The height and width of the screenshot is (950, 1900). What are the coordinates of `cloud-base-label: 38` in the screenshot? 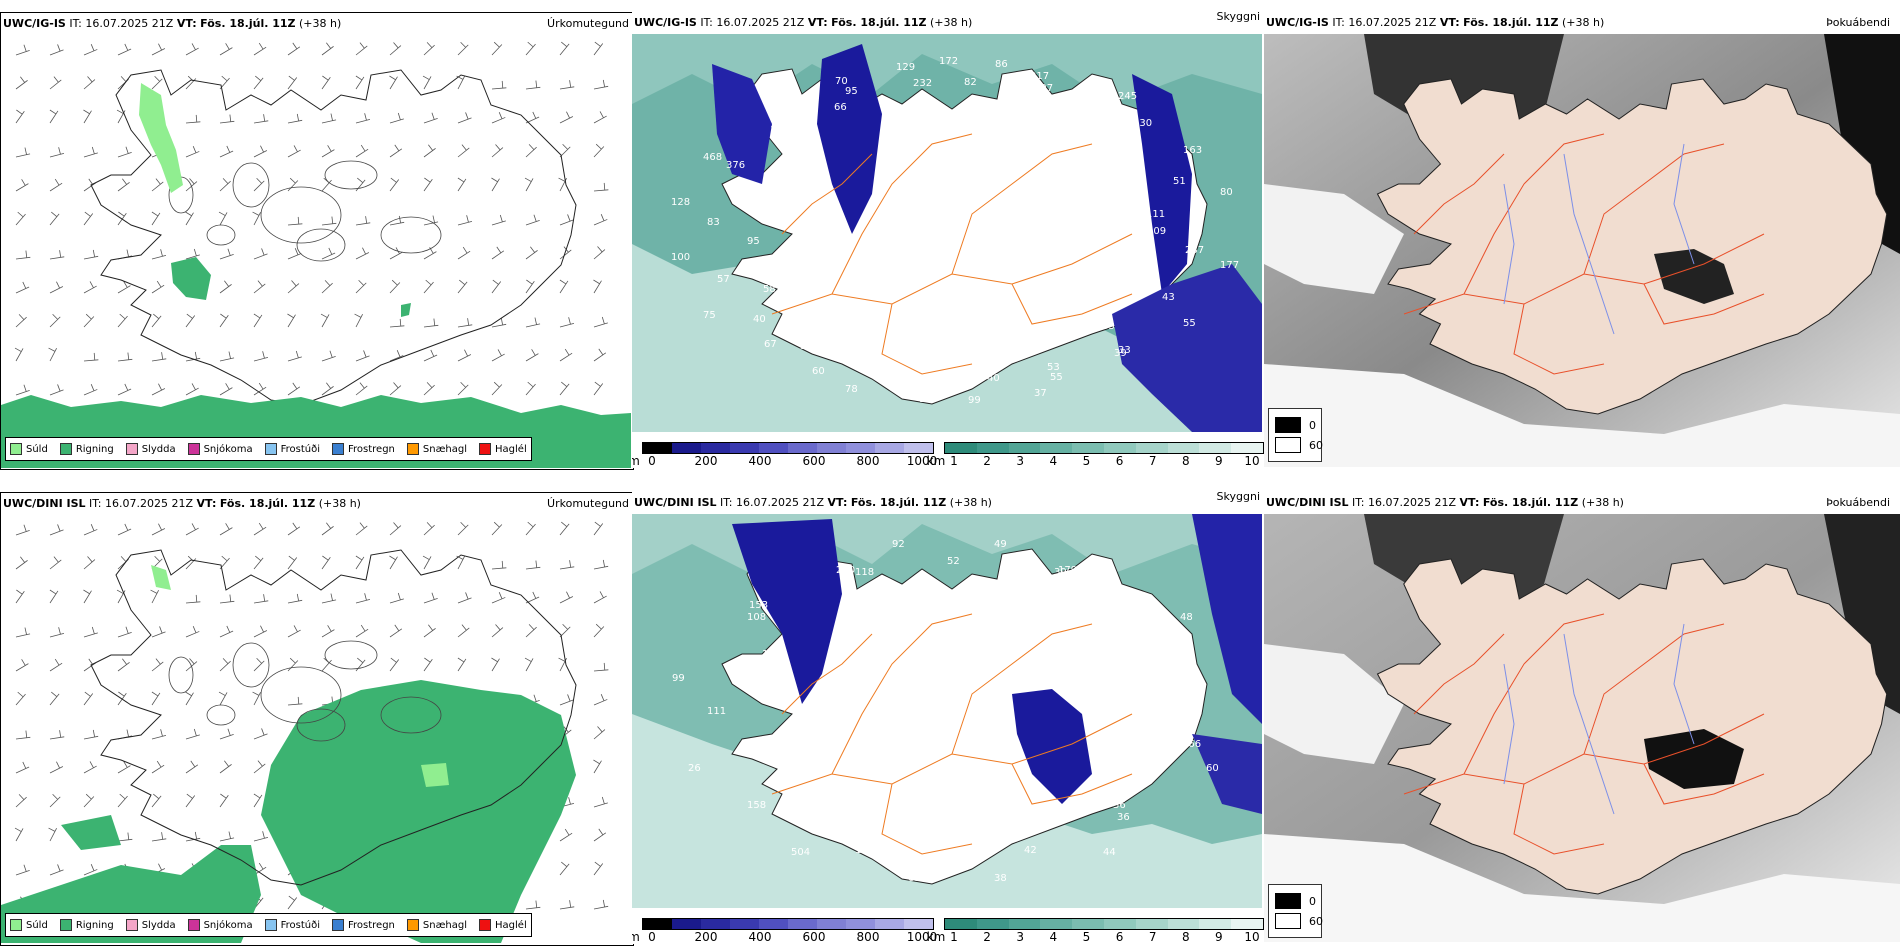 It's located at (806, 346).